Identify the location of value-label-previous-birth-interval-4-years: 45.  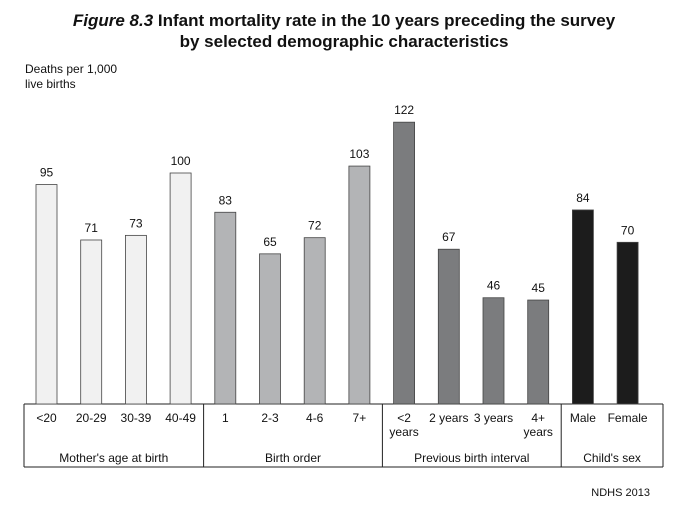
(539, 288).